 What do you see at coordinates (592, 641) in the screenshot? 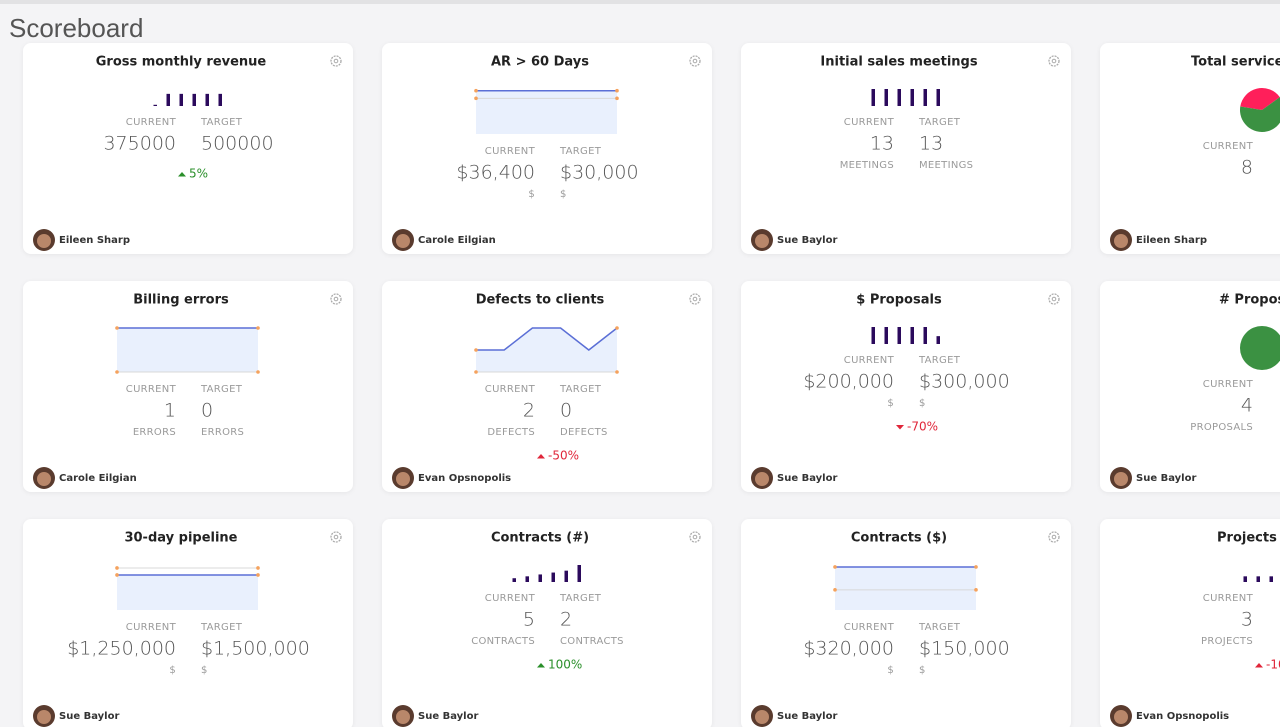
I see `target-unit: CONTRACTS` at bounding box center [592, 641].